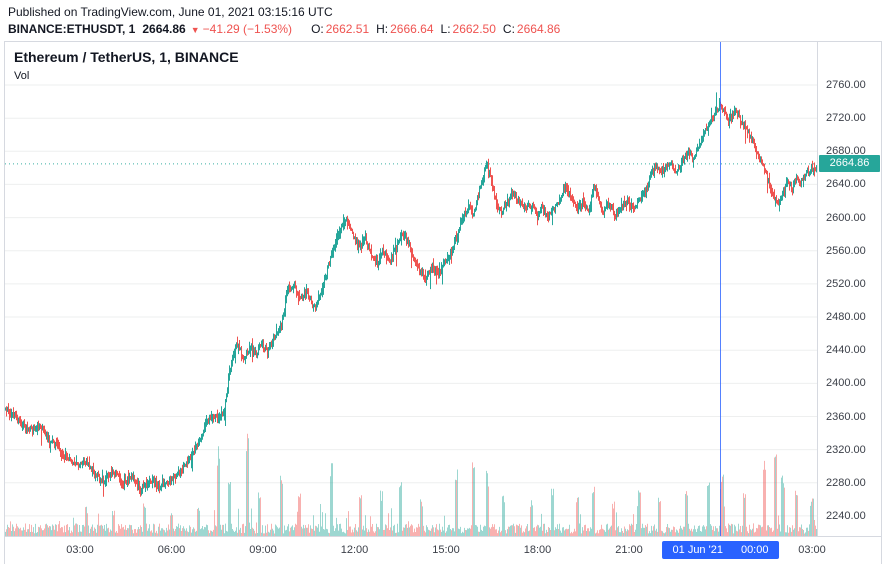 Image resolution: width=886 pixels, height=570 pixels. What do you see at coordinates (846, 184) in the screenshot?
I see `price-tick-label: 2640.00` at bounding box center [846, 184].